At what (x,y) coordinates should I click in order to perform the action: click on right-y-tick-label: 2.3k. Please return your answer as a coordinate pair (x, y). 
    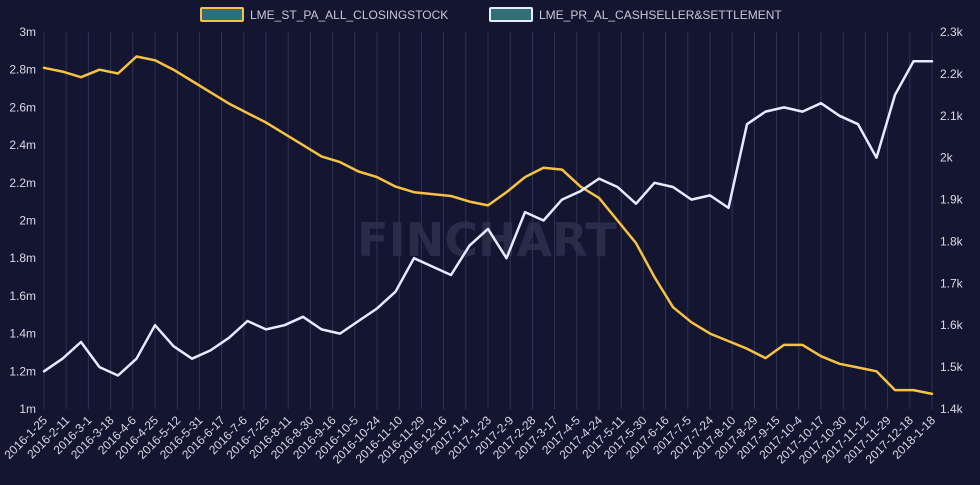
    Looking at the image, I should click on (952, 32).